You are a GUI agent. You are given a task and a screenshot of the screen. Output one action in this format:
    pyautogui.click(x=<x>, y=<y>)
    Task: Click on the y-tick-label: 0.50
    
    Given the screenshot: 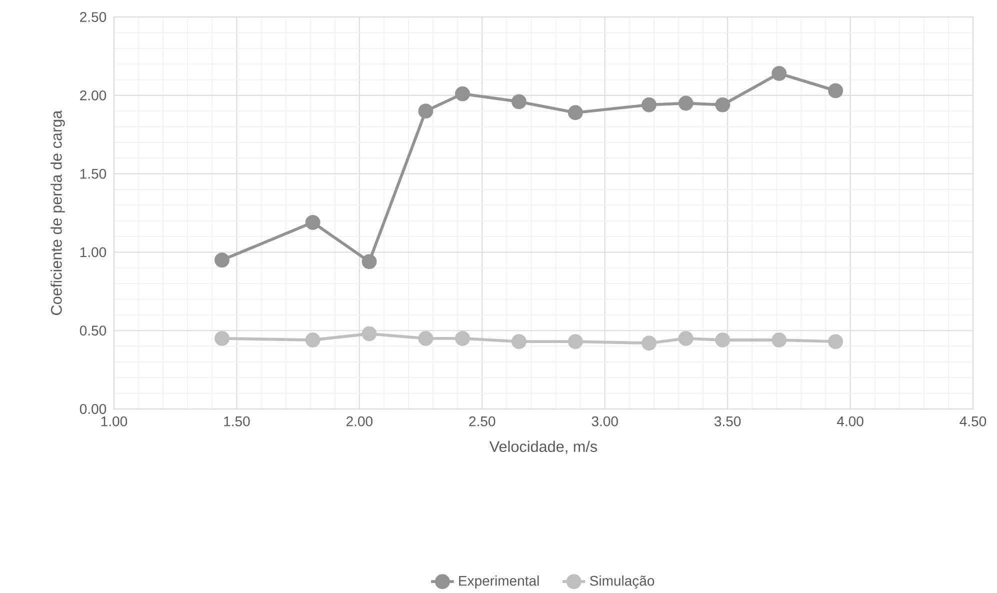 What is the action you would take?
    pyautogui.click(x=93, y=331)
    